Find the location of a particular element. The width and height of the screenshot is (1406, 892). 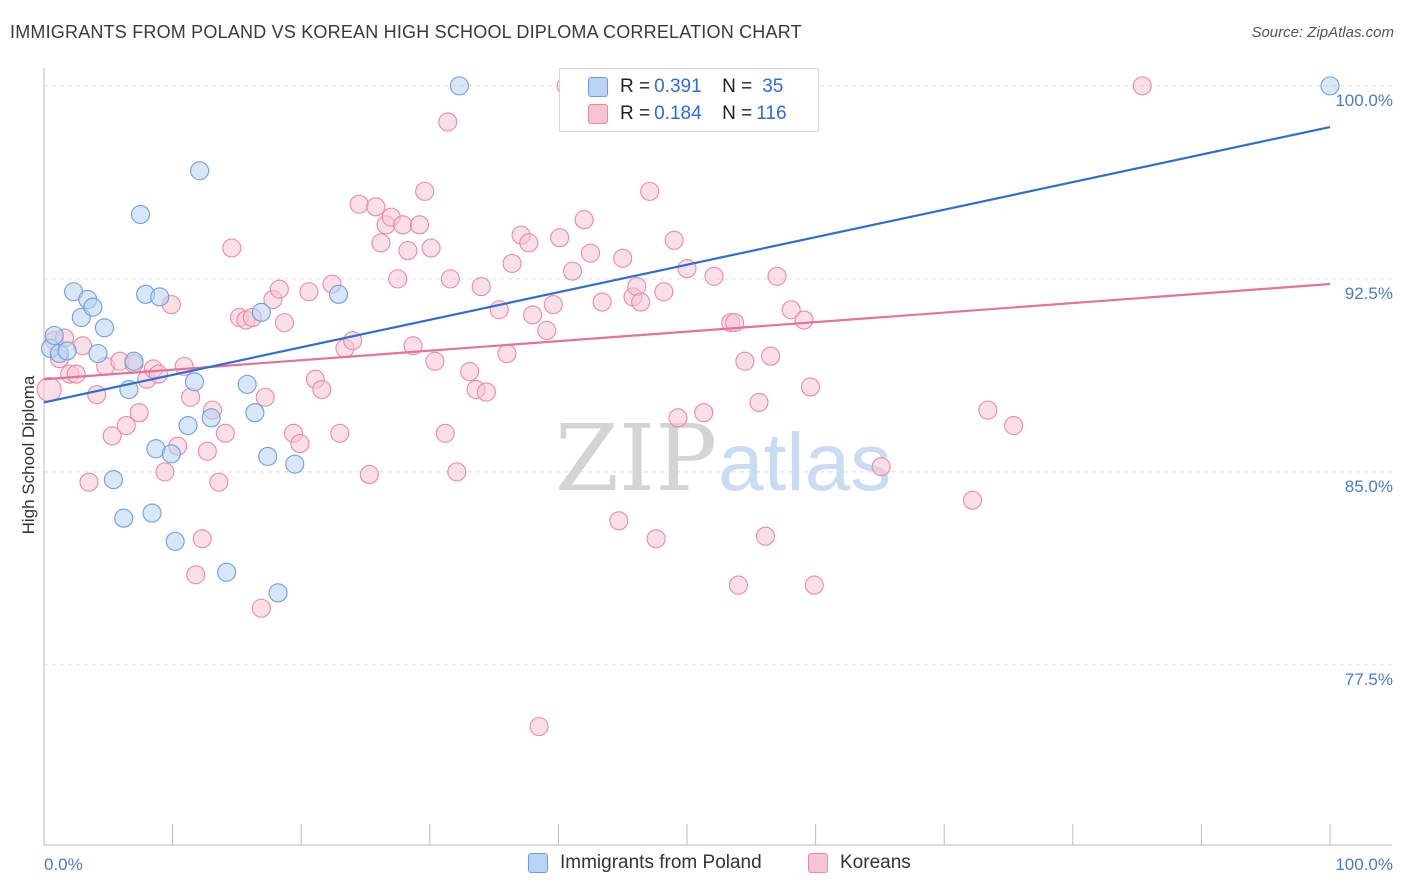

series-legend: Immigrants from Poland Koreans is located at coordinates (703, 864).